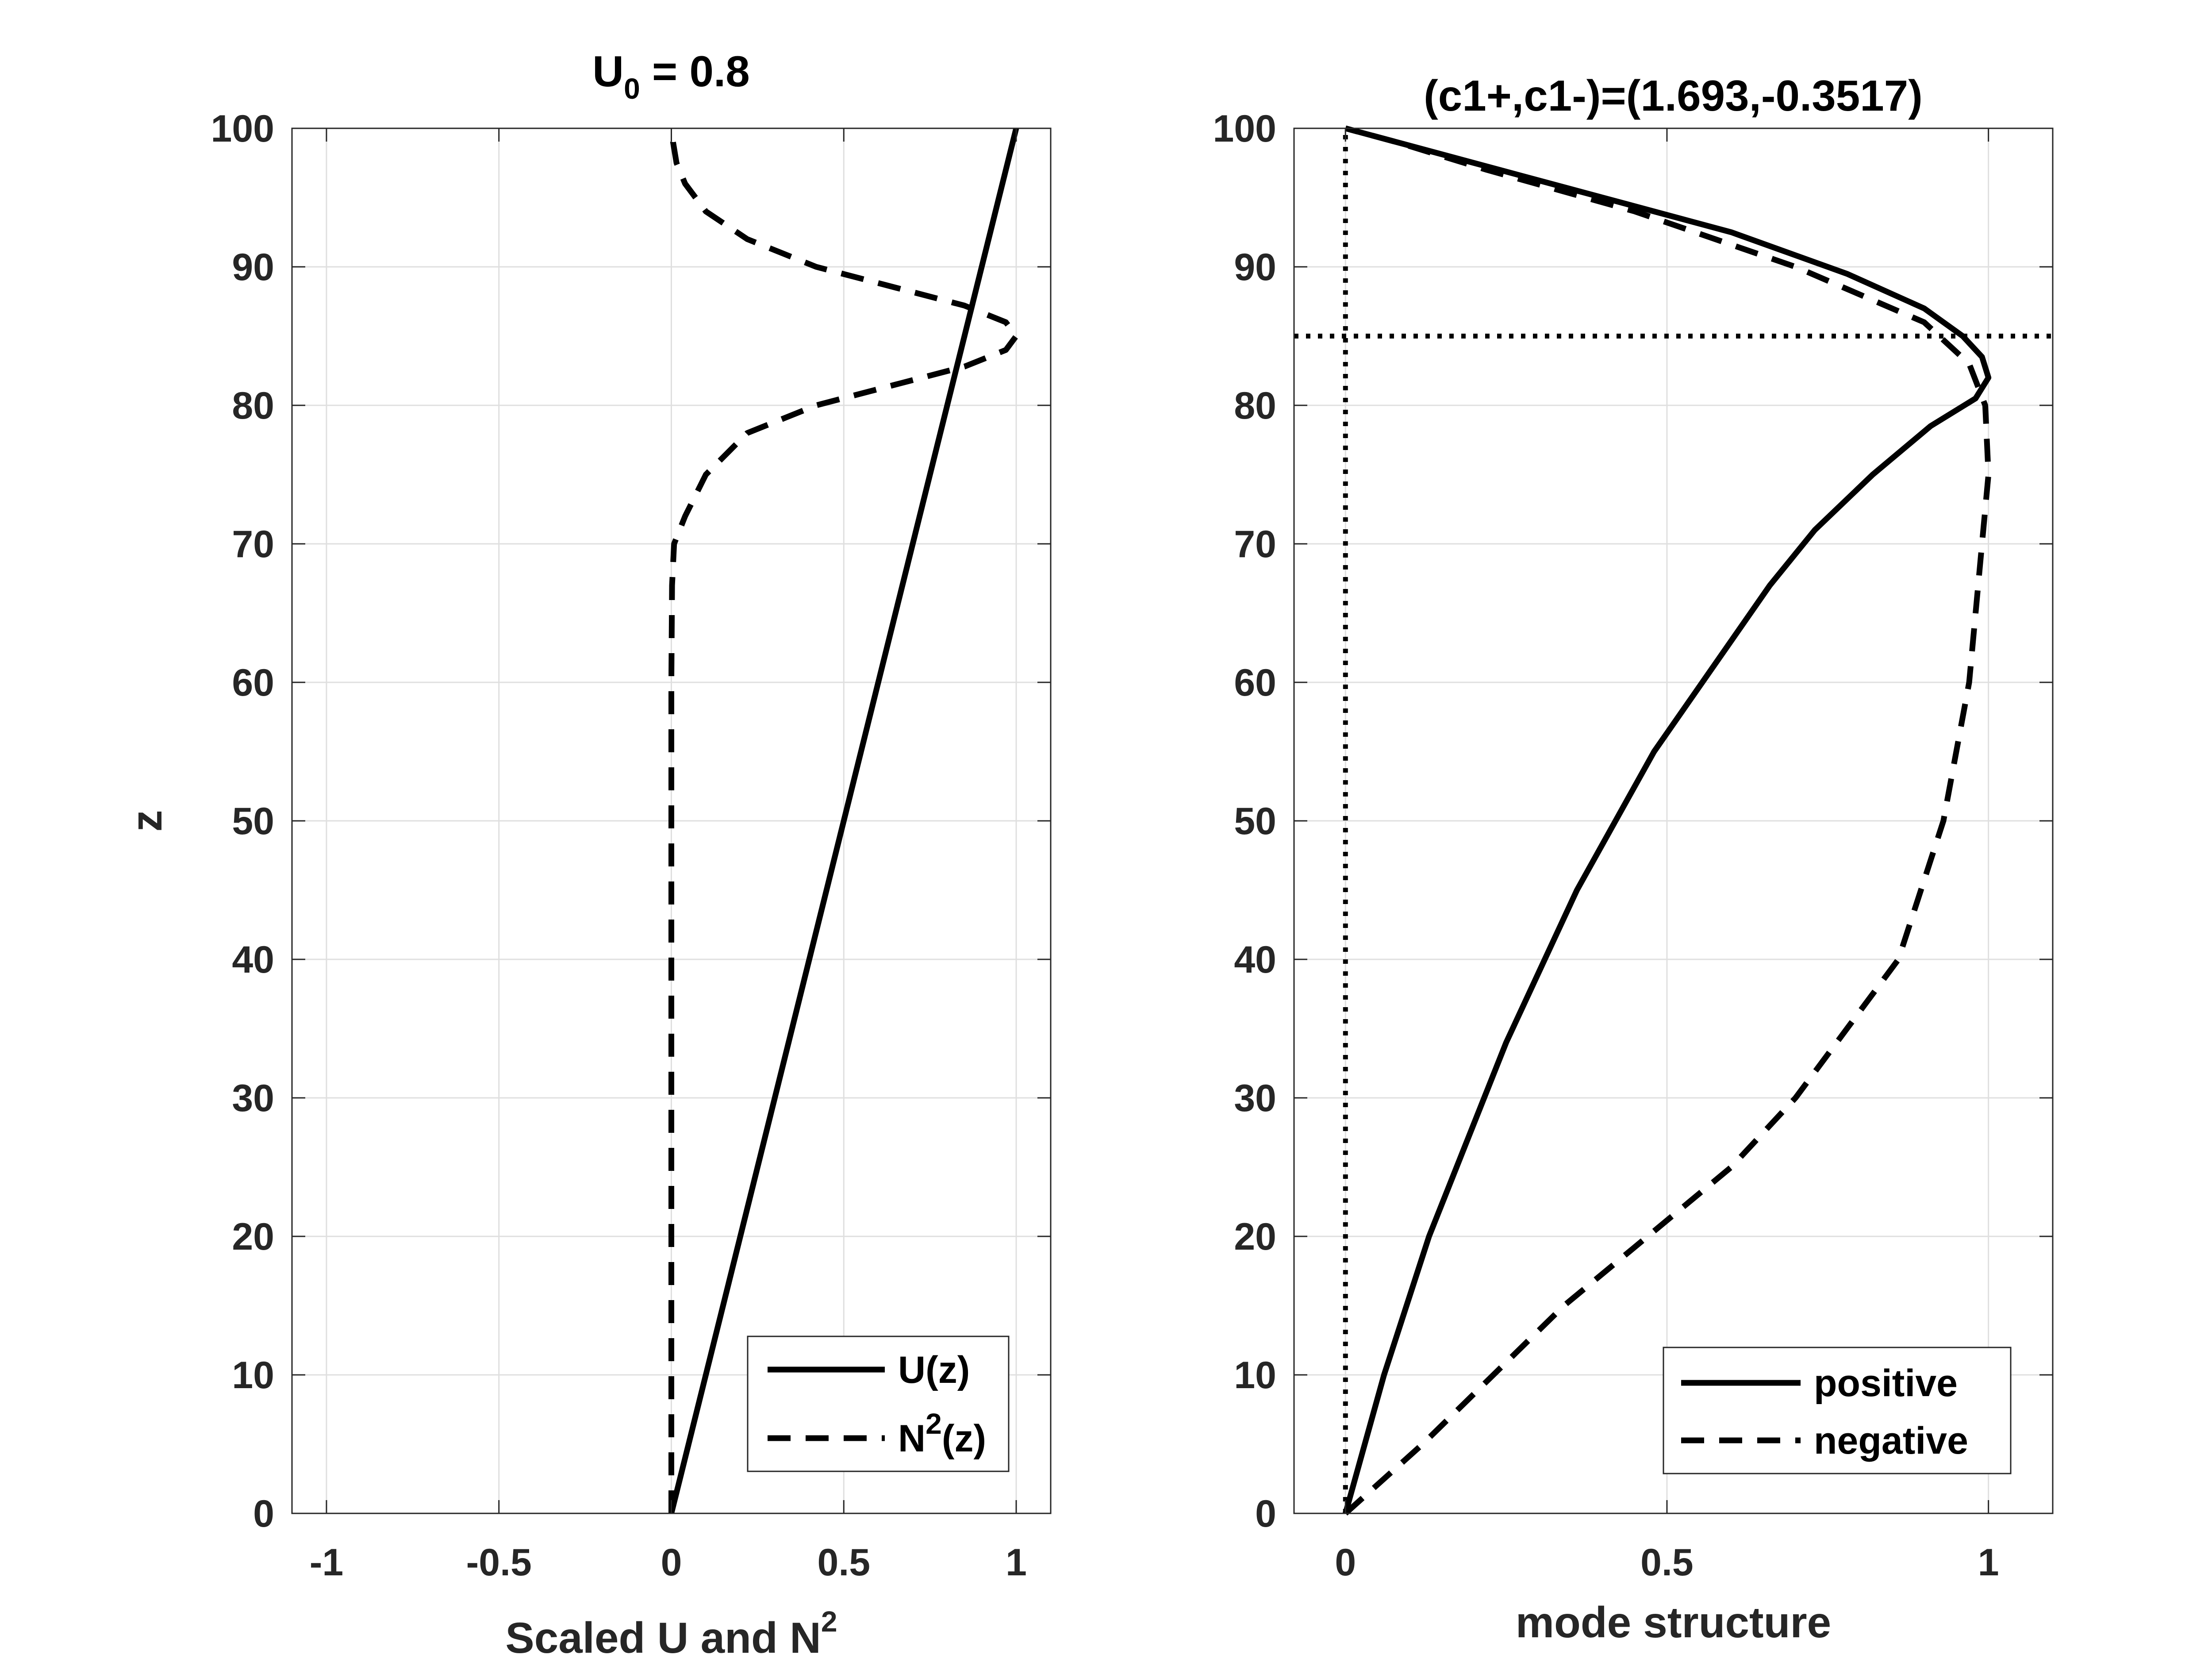 This screenshot has height=1678, width=2212. Describe the element at coordinates (1245, 129) in the screenshot. I see `right-y-tick-label: 100` at that location.